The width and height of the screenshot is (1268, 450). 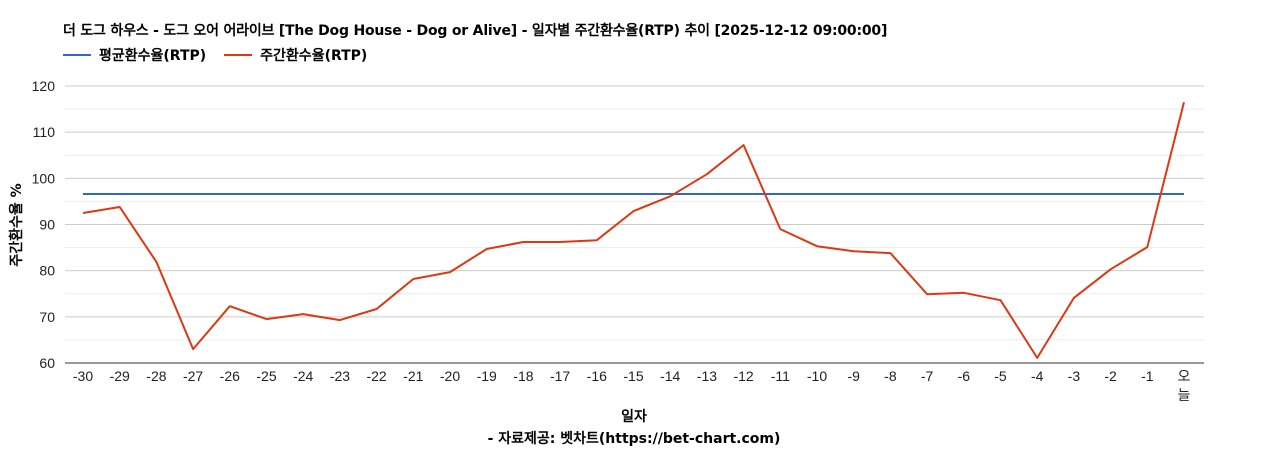 I want to click on x-tick-label: -24, so click(x=303, y=376).